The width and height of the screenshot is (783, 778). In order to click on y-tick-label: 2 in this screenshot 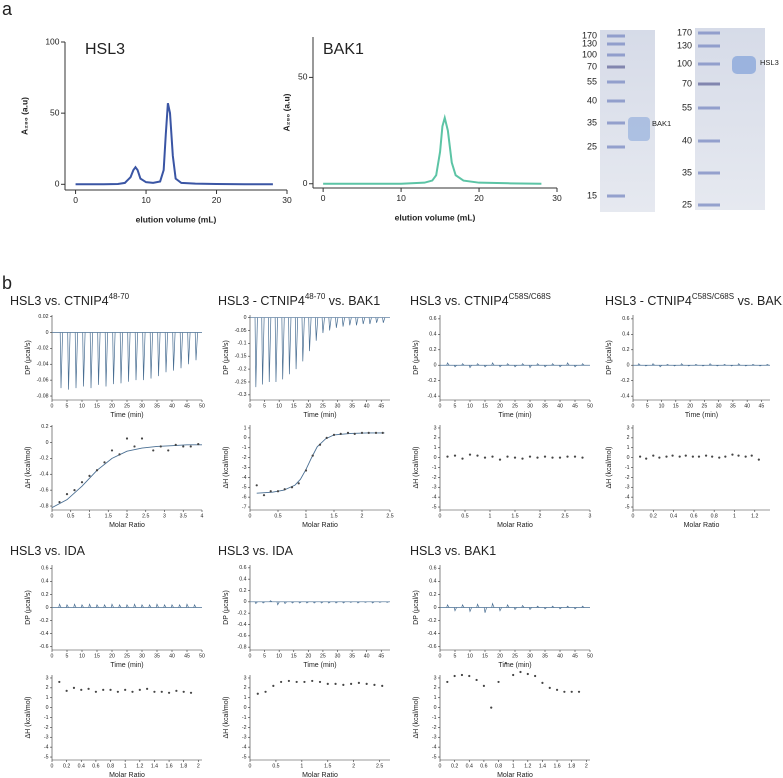, I will do `click(435, 438)`.